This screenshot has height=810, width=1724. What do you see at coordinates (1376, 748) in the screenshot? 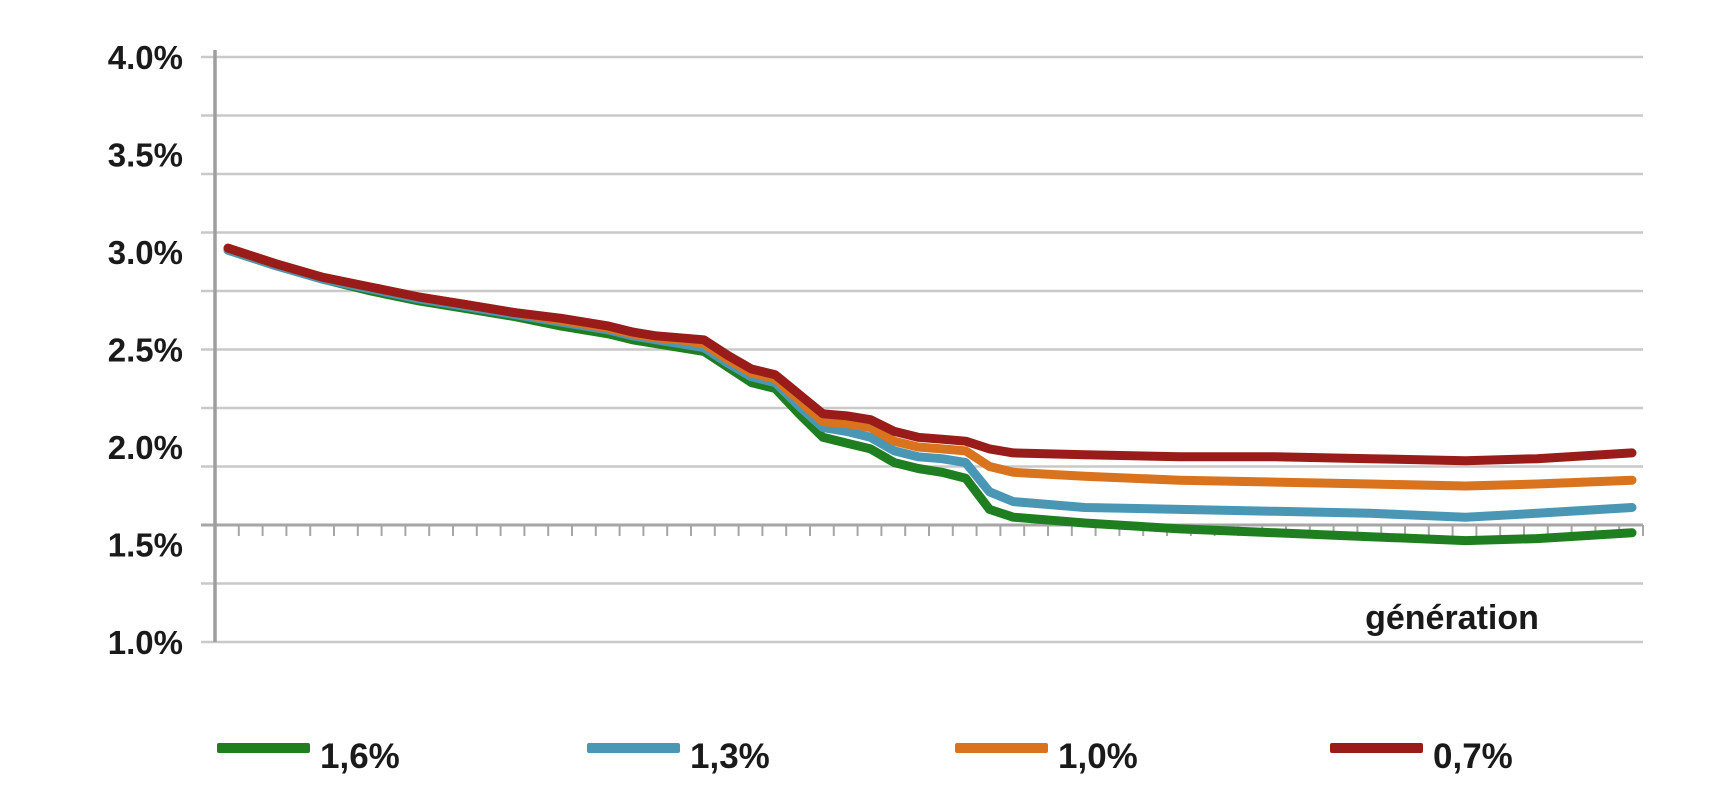
I see `legend-swatch-darkred` at bounding box center [1376, 748].